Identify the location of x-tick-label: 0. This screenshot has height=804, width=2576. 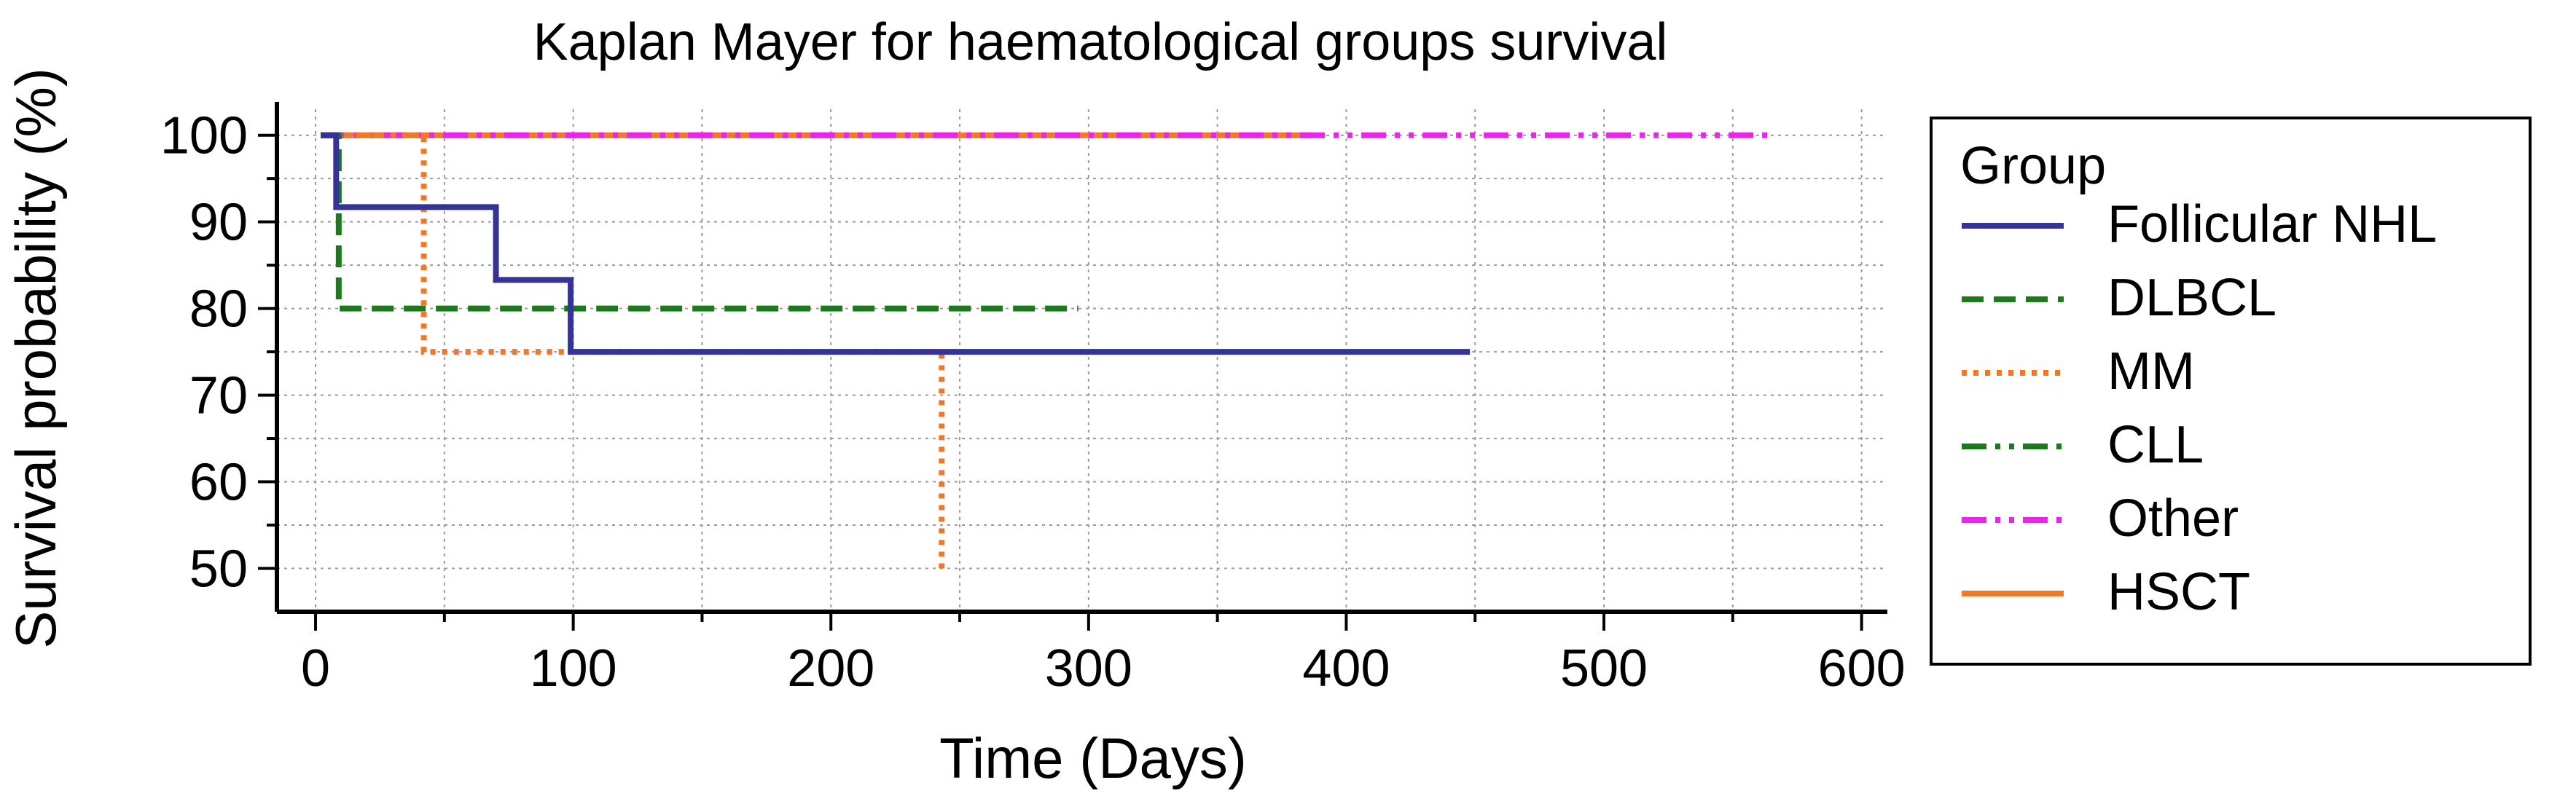
(315, 668).